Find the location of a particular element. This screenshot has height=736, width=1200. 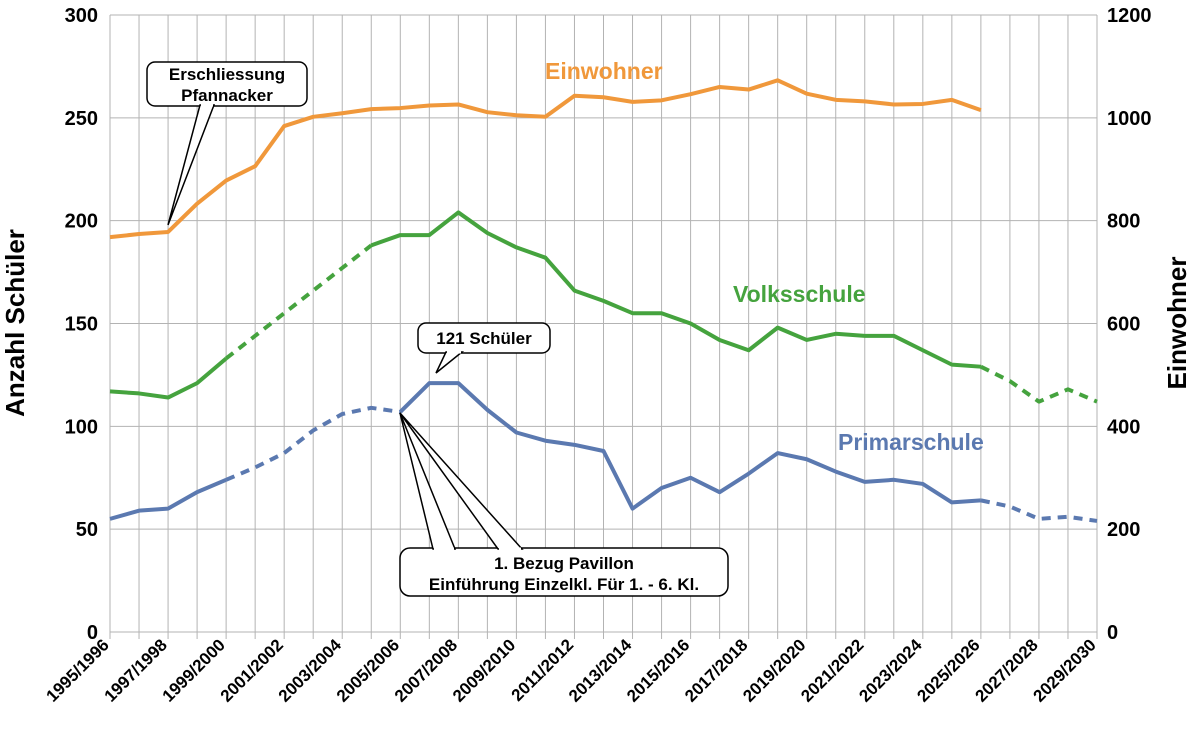

callout-erschliessung-box is located at coordinates (227, 84).